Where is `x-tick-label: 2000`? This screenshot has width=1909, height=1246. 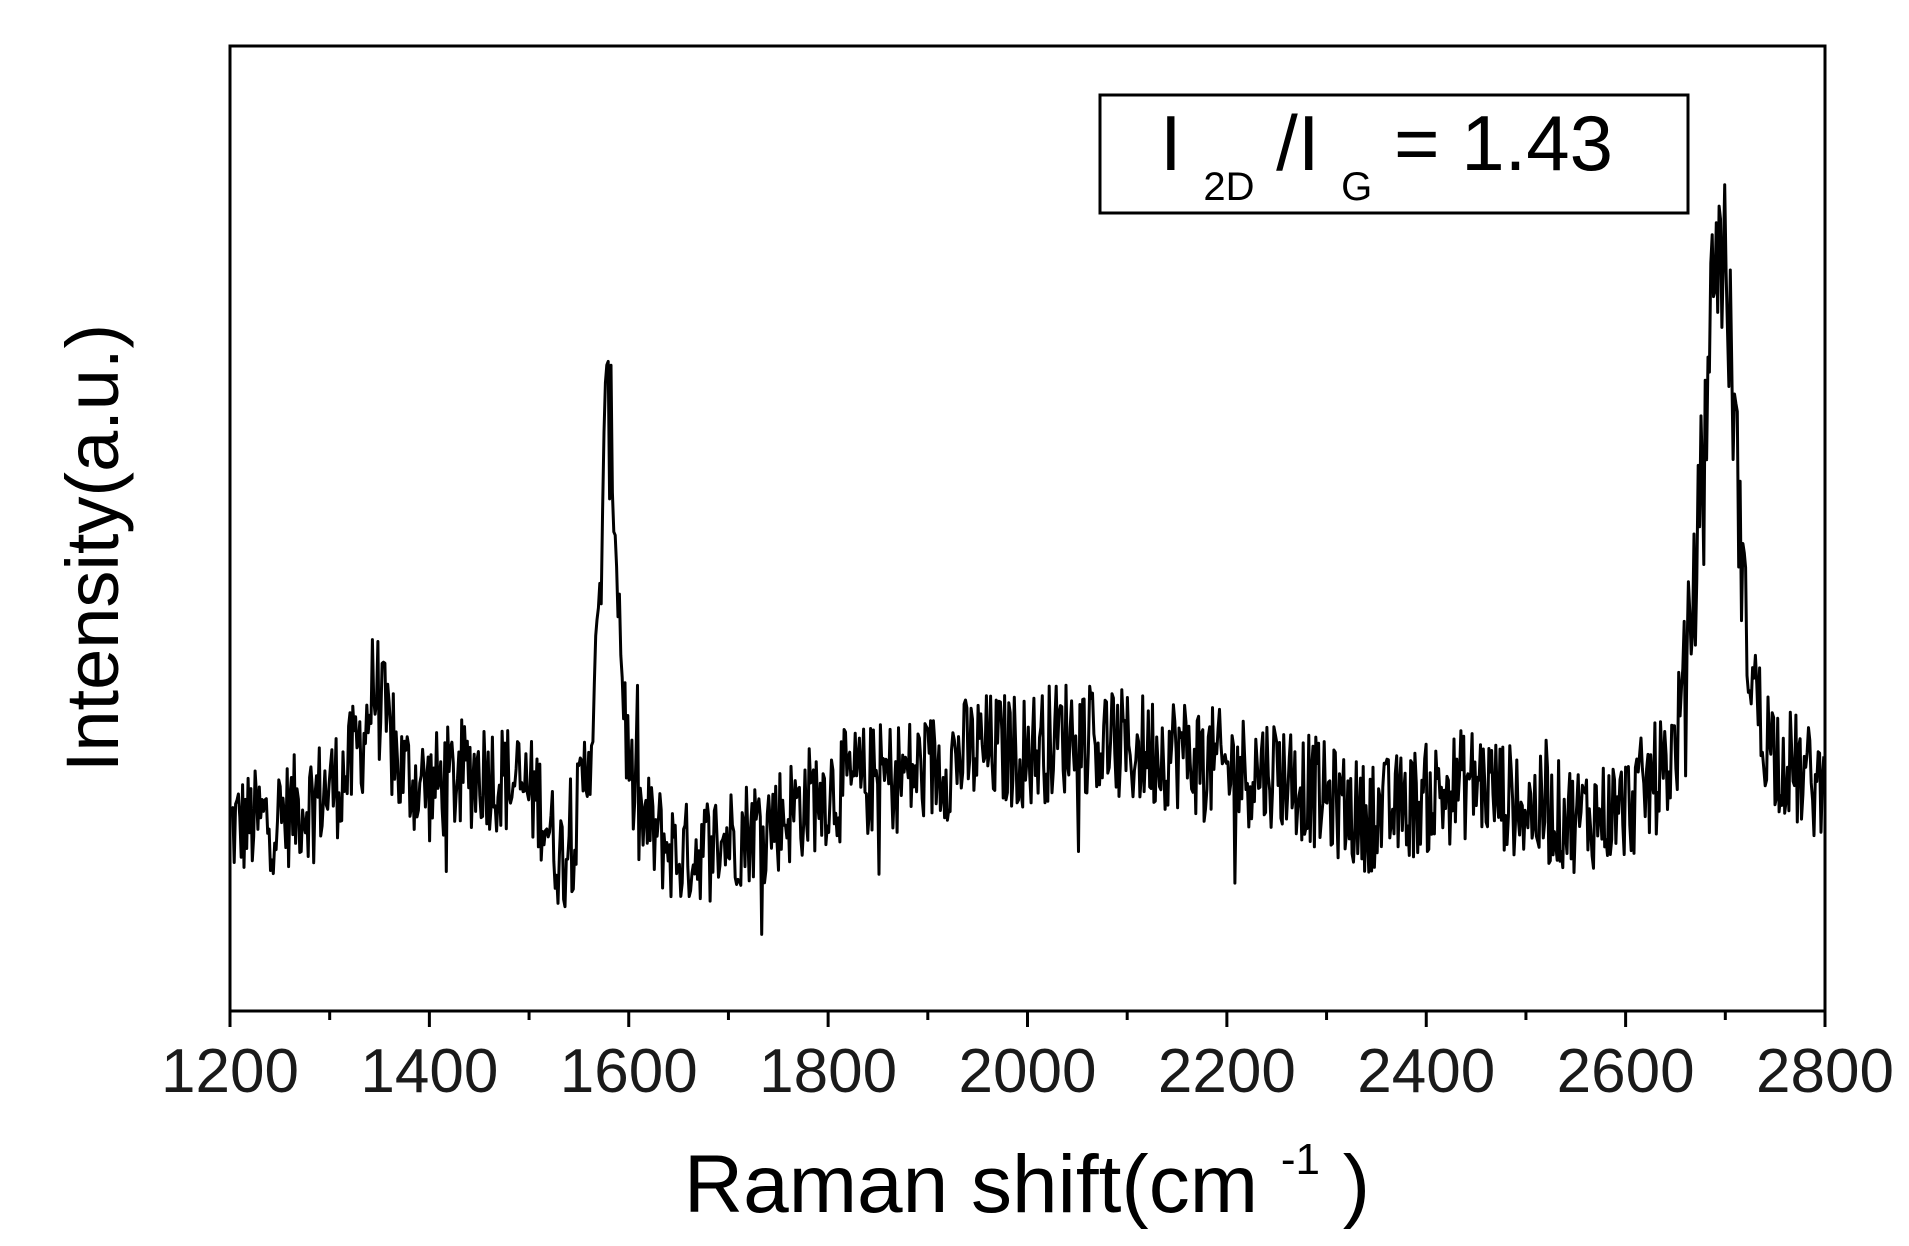
x-tick-label: 2000 is located at coordinates (1028, 1071).